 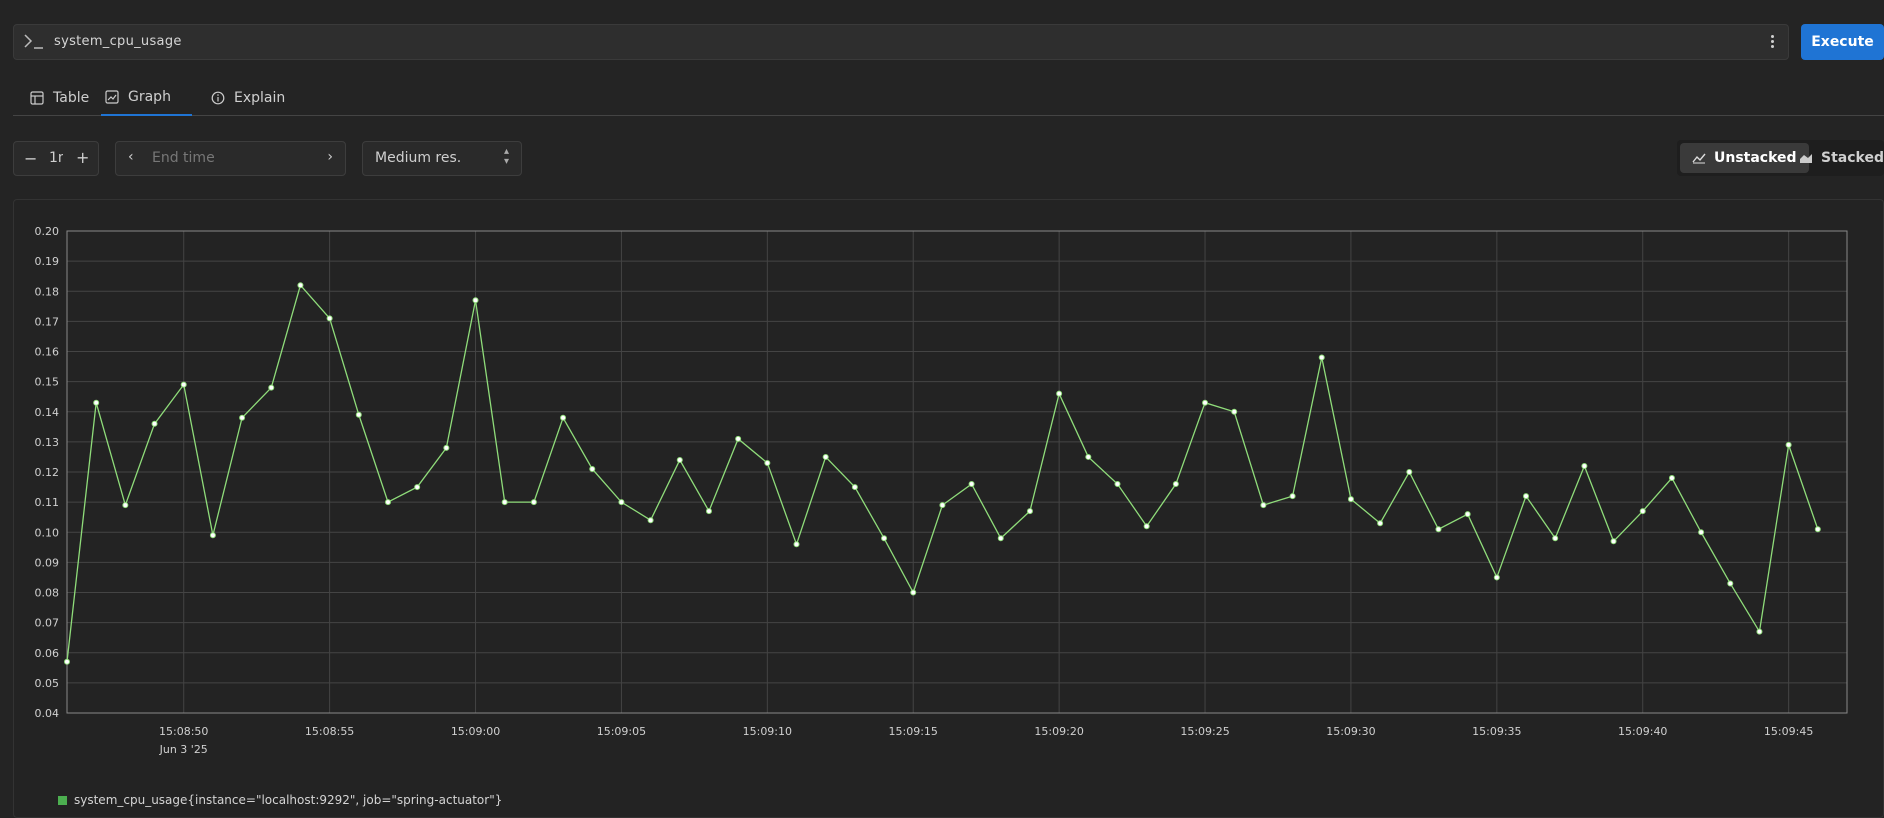 I want to click on chevron-right-icon: ›, so click(x=330, y=157).